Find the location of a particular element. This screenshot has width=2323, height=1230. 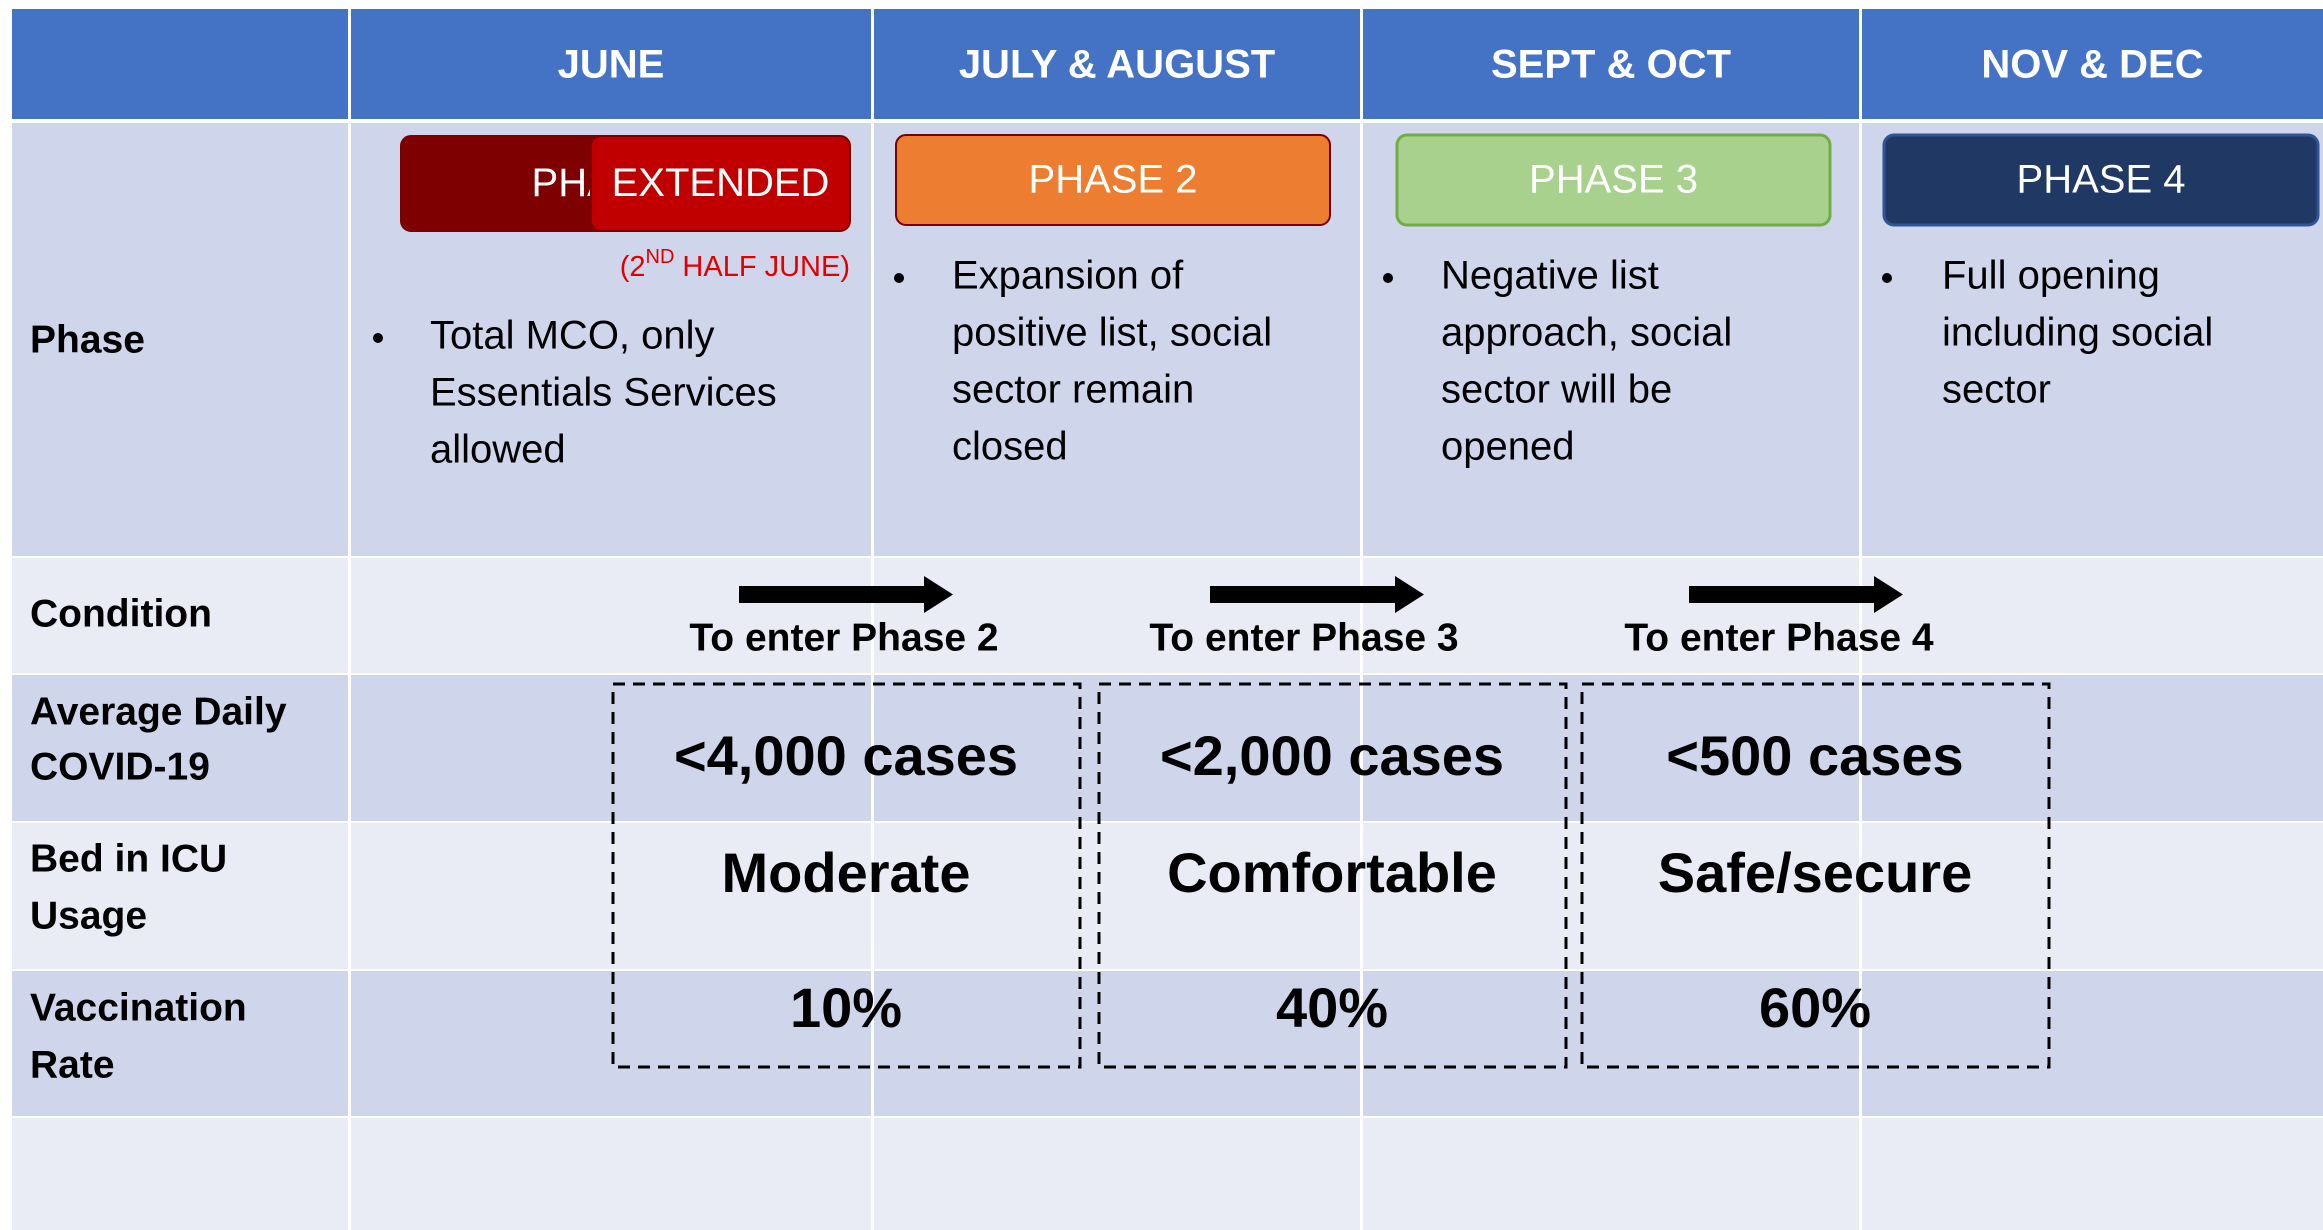

column-header: JUNE is located at coordinates (611, 65).